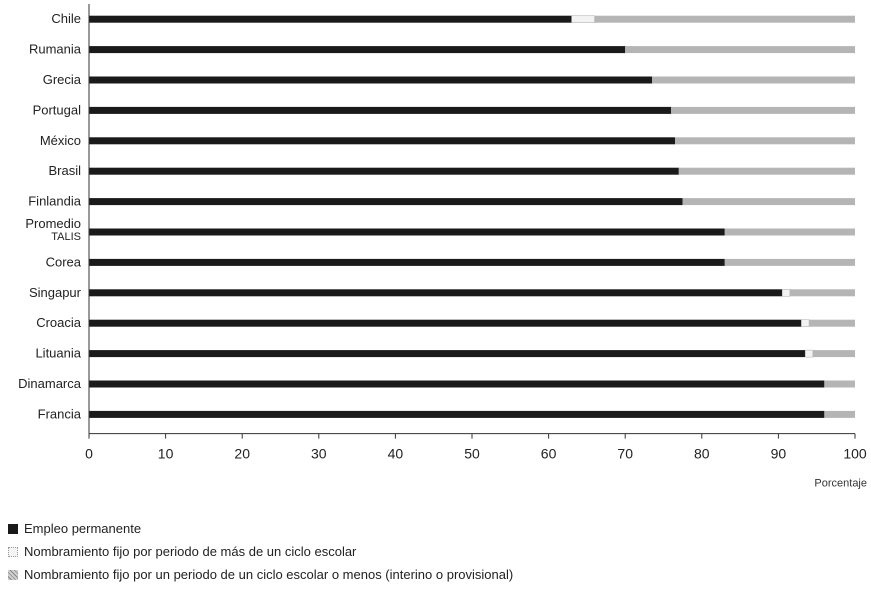 The width and height of the screenshot is (871, 598). What do you see at coordinates (58, 353) in the screenshot?
I see `category-label: Lituania` at bounding box center [58, 353].